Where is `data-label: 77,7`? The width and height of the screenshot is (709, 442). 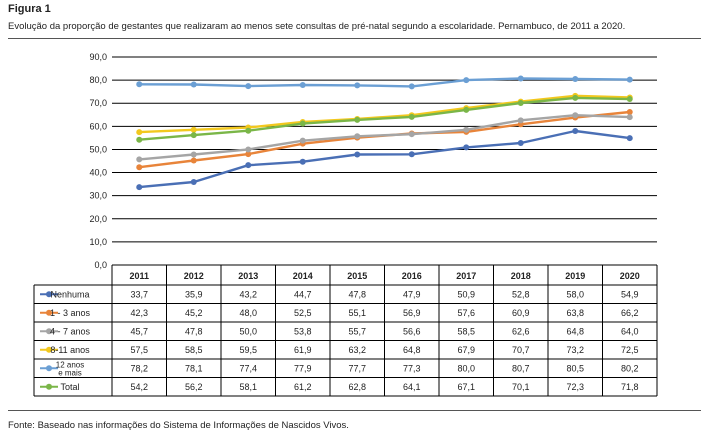 data-label: 77,7 is located at coordinates (357, 368).